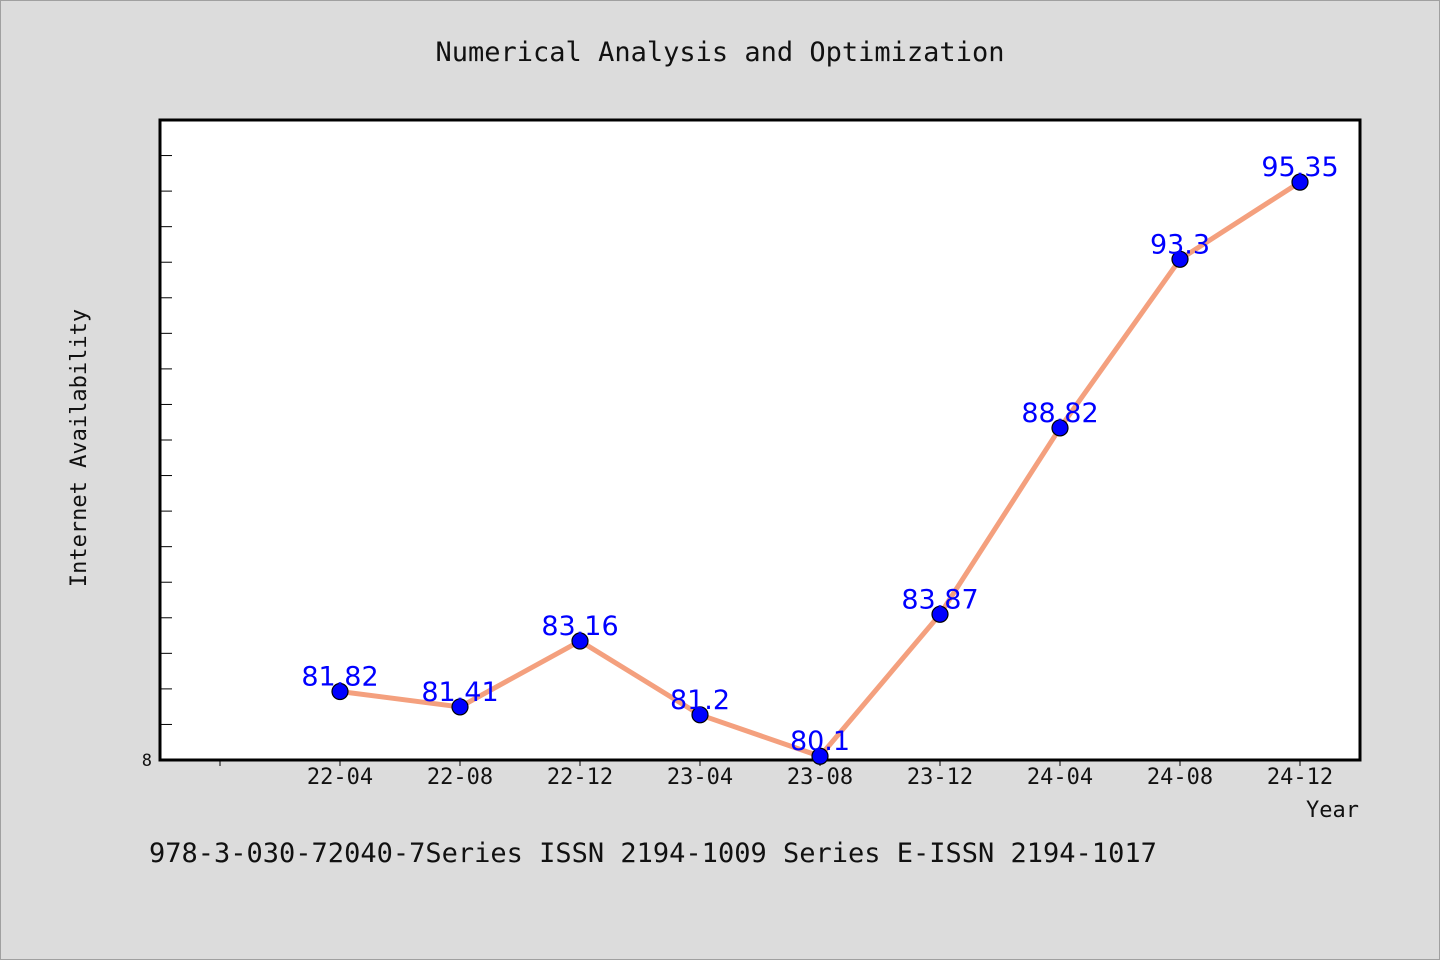 Image resolution: width=1440 pixels, height=960 pixels. Describe the element at coordinates (939, 599) in the screenshot. I see `data-label: 83.87` at that location.